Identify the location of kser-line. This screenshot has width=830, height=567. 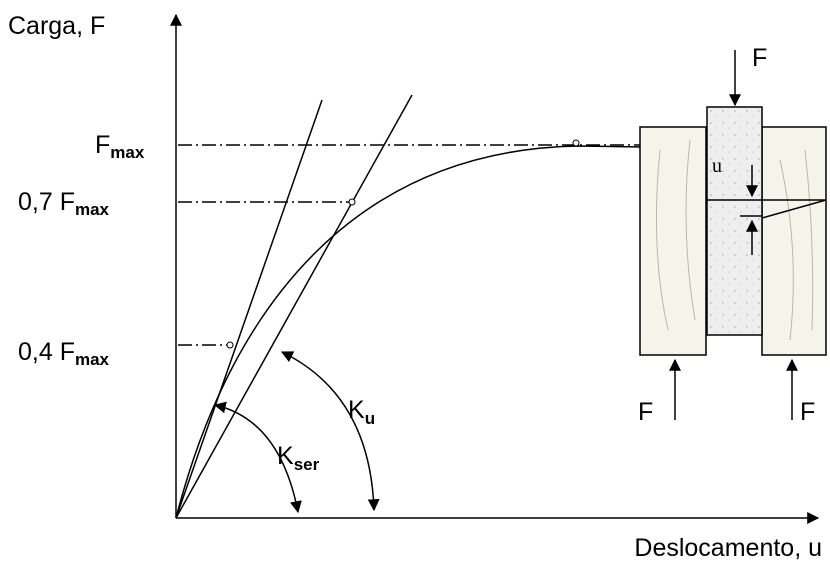
(249, 309).